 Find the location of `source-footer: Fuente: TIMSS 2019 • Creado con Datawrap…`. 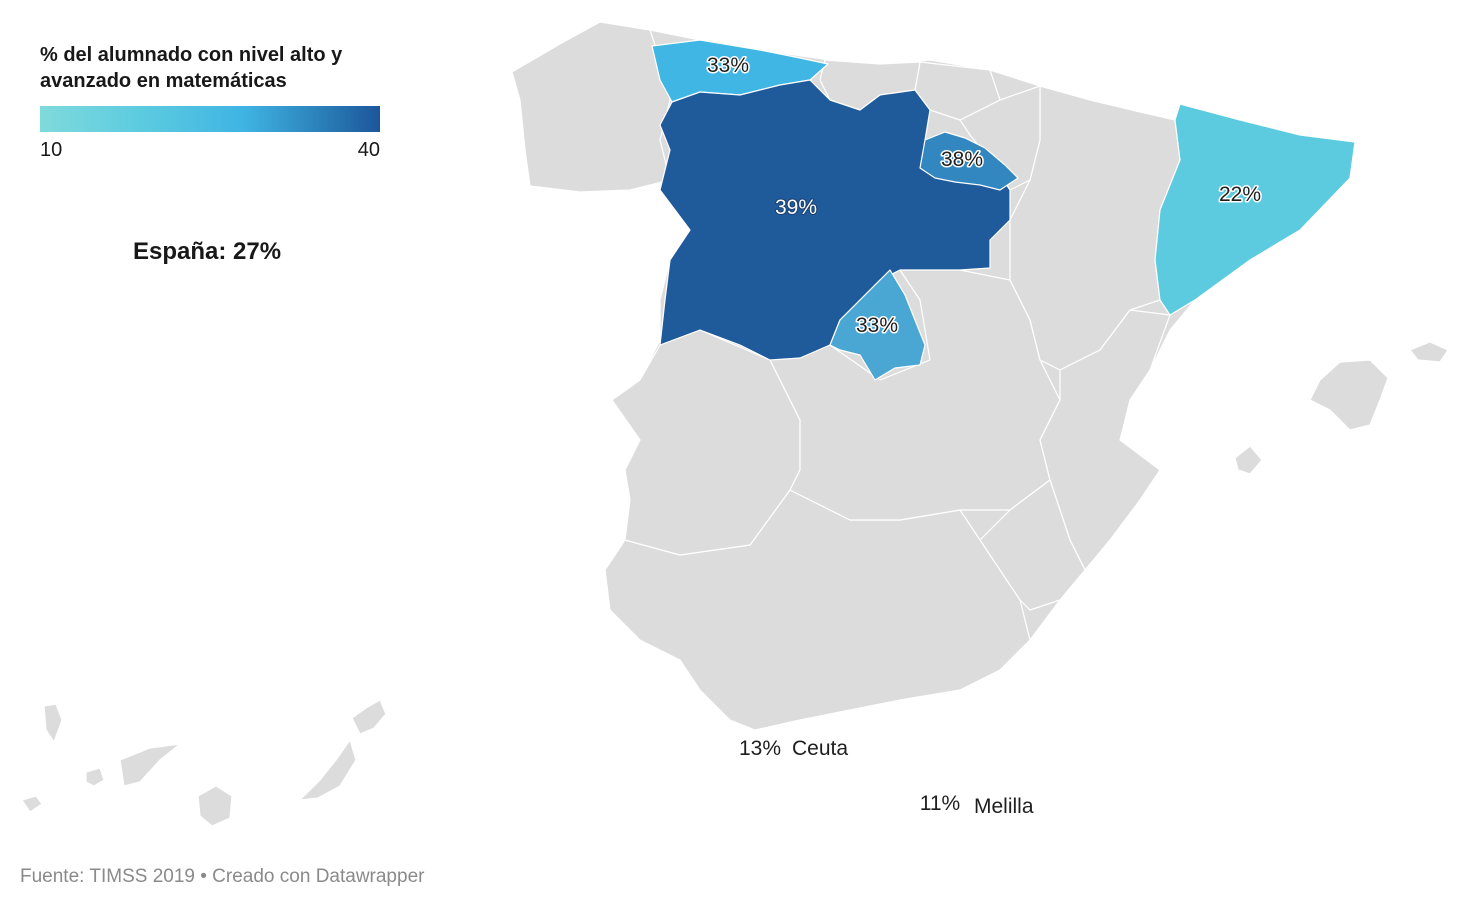

source-footer: Fuente: TIMSS 2019 • Creado con Datawrap… is located at coordinates (222, 876).